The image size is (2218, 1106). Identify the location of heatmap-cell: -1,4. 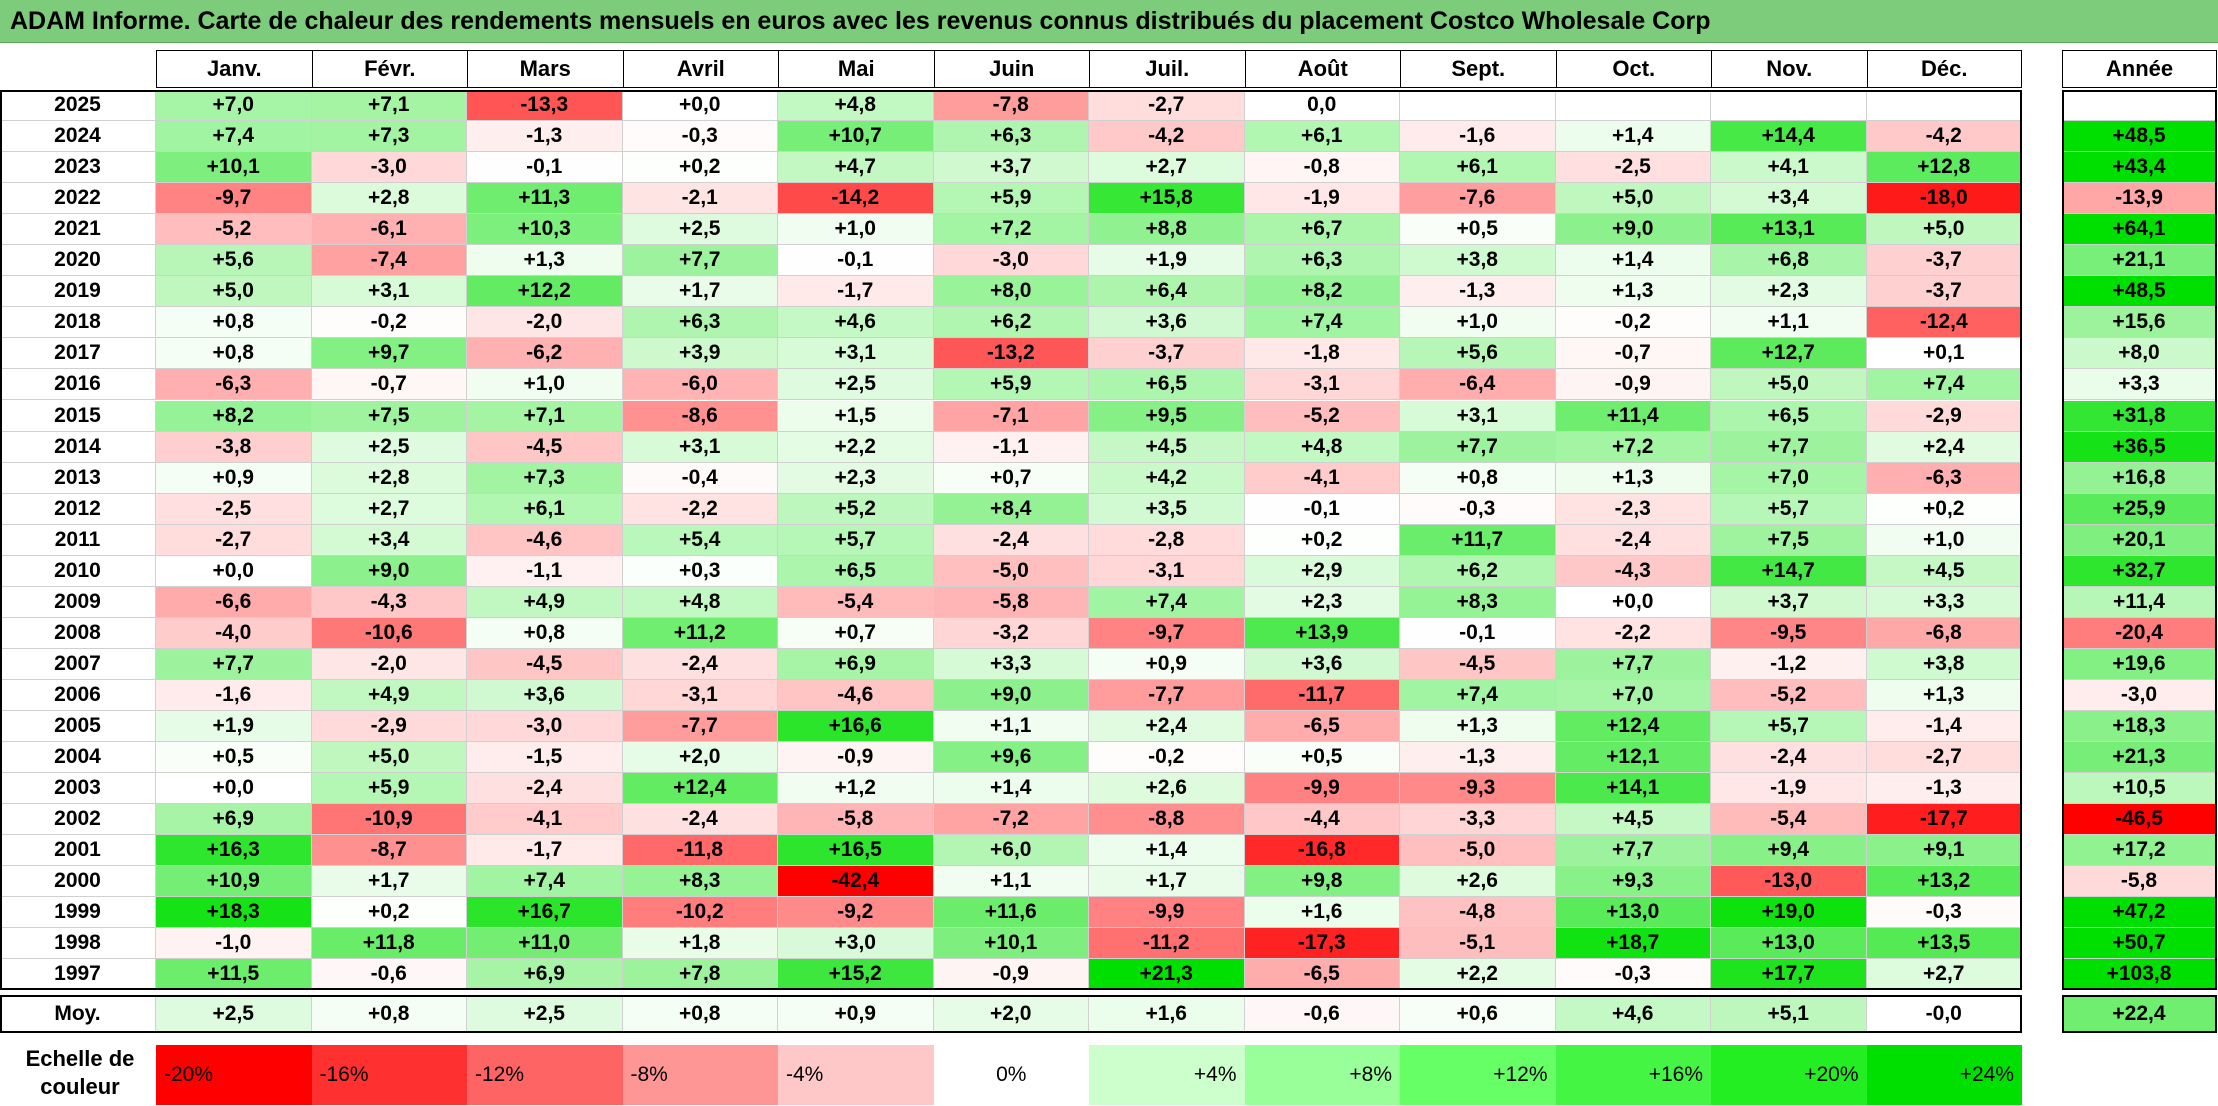
(1944, 727).